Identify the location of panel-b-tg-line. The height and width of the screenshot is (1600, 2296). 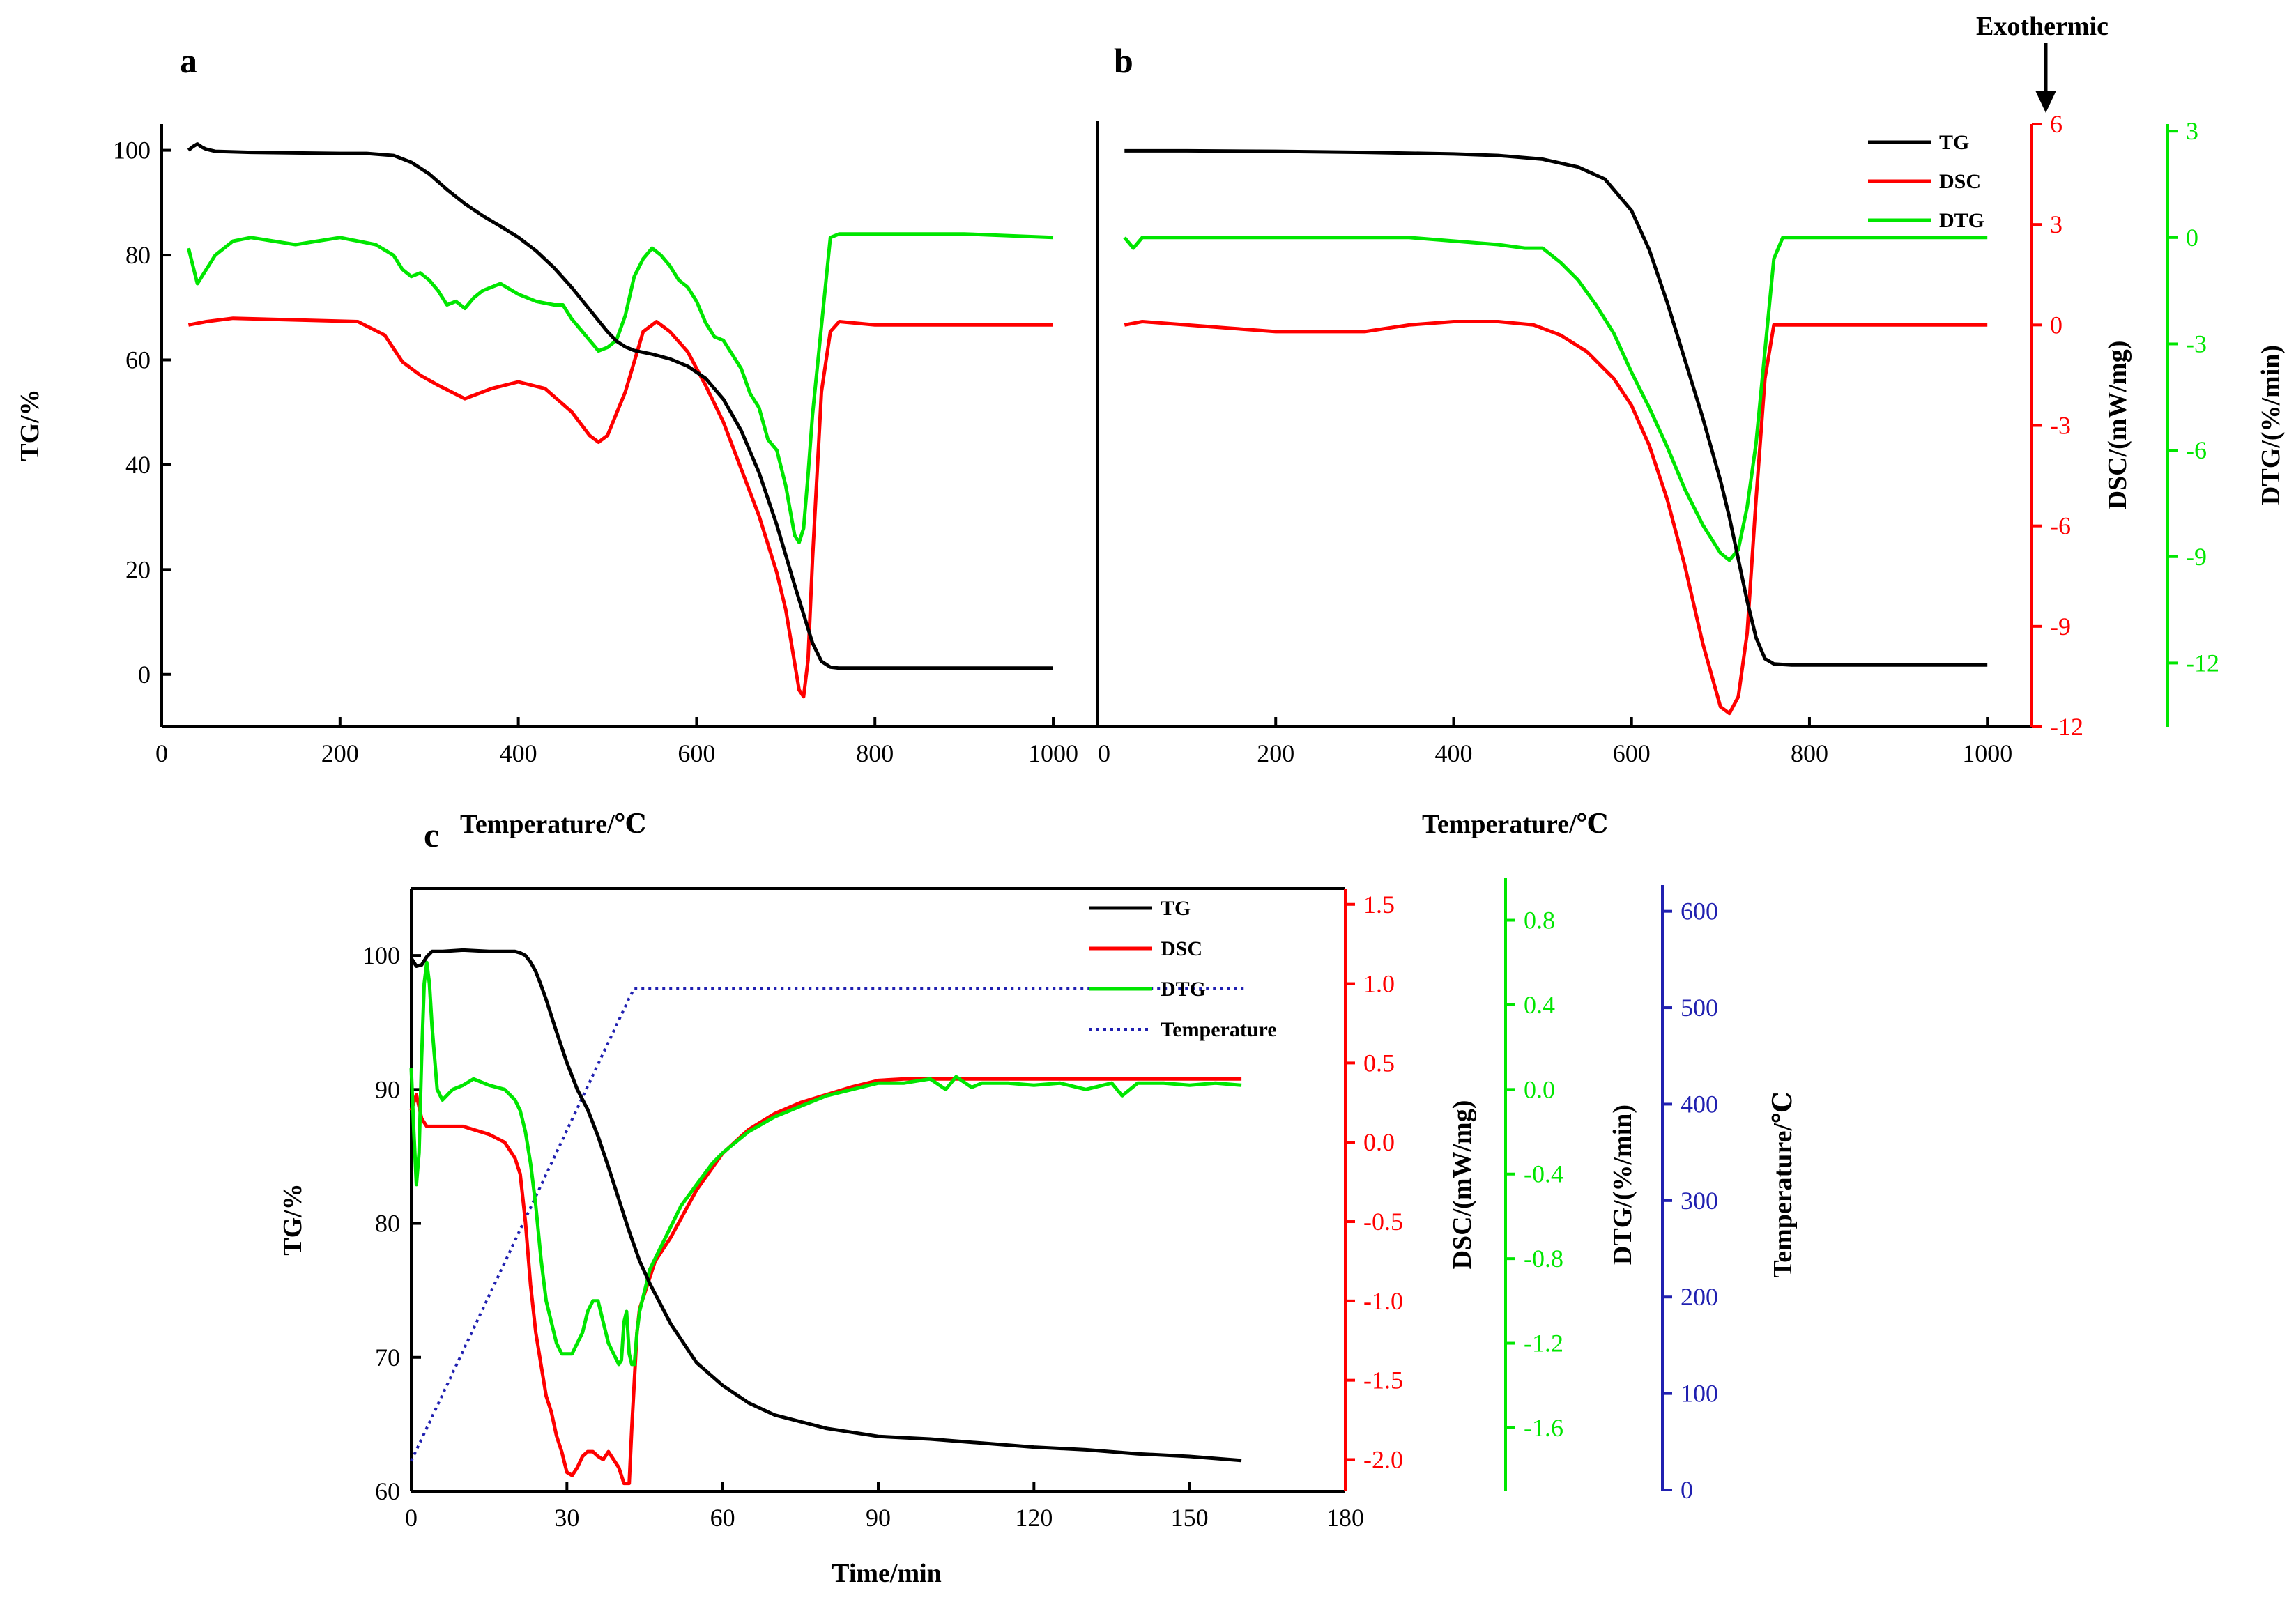
(1556, 408).